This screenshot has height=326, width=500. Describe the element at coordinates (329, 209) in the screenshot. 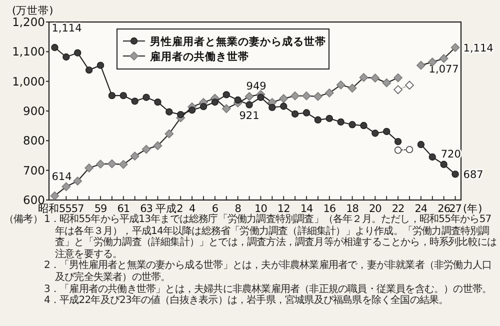

I see `x-tick-label: 16` at that location.